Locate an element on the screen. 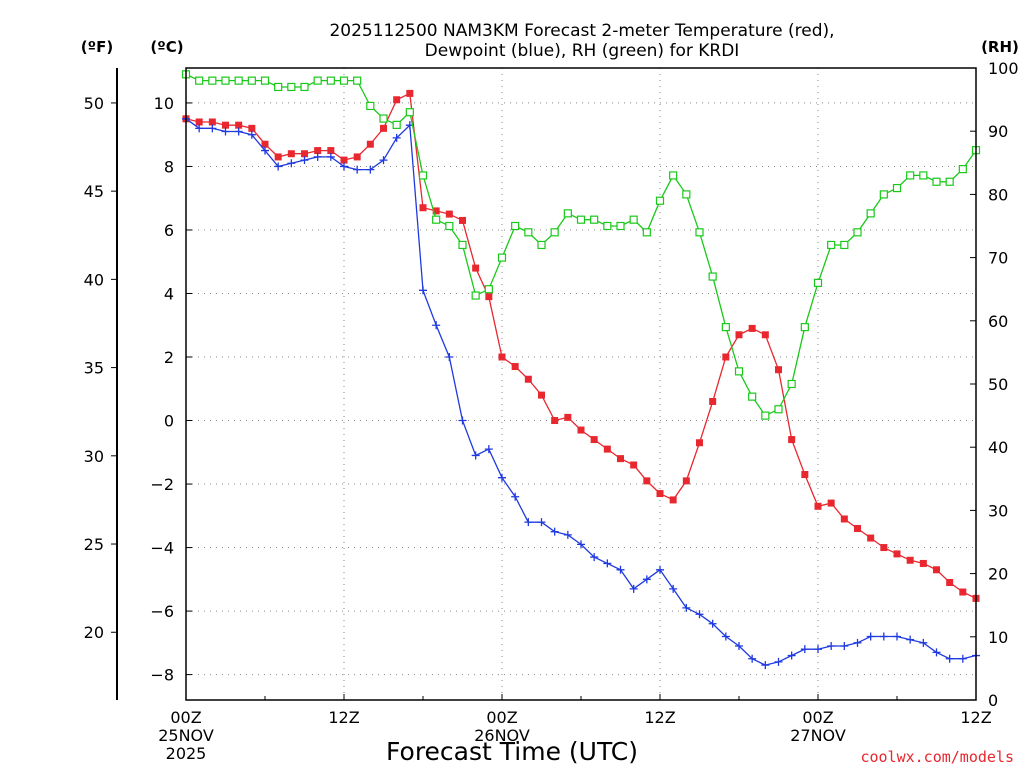 Image resolution: width=1024 pixels, height=768 pixels. rh-tick-label: 50 is located at coordinates (998, 384).